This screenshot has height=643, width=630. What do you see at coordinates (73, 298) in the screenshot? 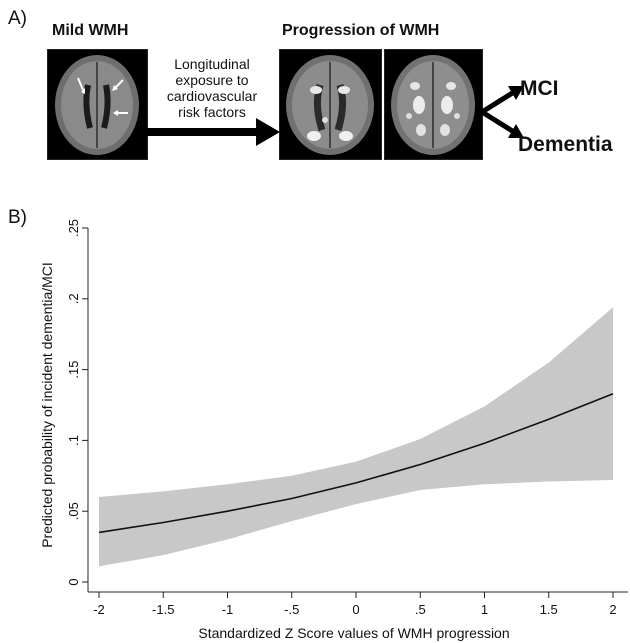
I see `y-tick-label: .2` at bounding box center [73, 298].